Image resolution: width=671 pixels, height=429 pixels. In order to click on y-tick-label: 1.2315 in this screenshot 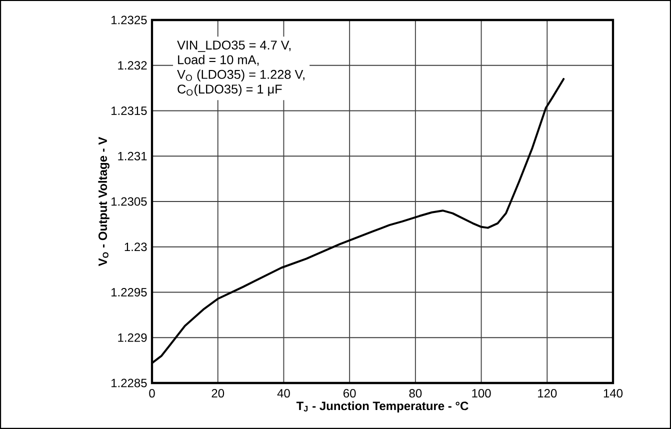, I will do `click(129, 111)`.